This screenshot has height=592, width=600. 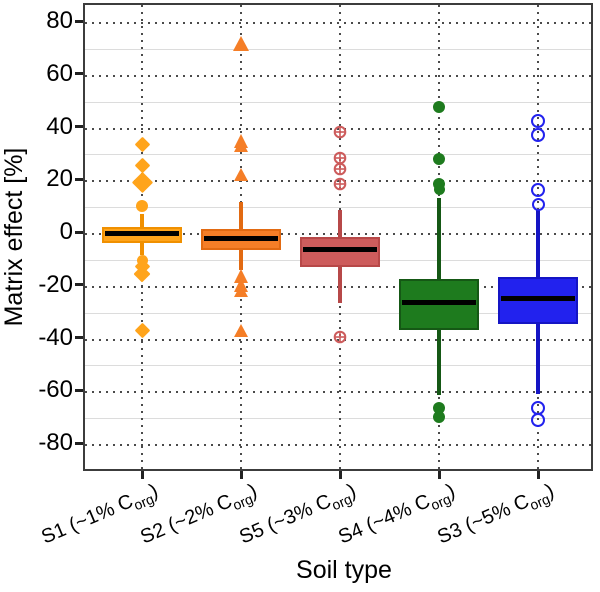 I want to click on y-tick-label: 20, so click(x=59, y=179).